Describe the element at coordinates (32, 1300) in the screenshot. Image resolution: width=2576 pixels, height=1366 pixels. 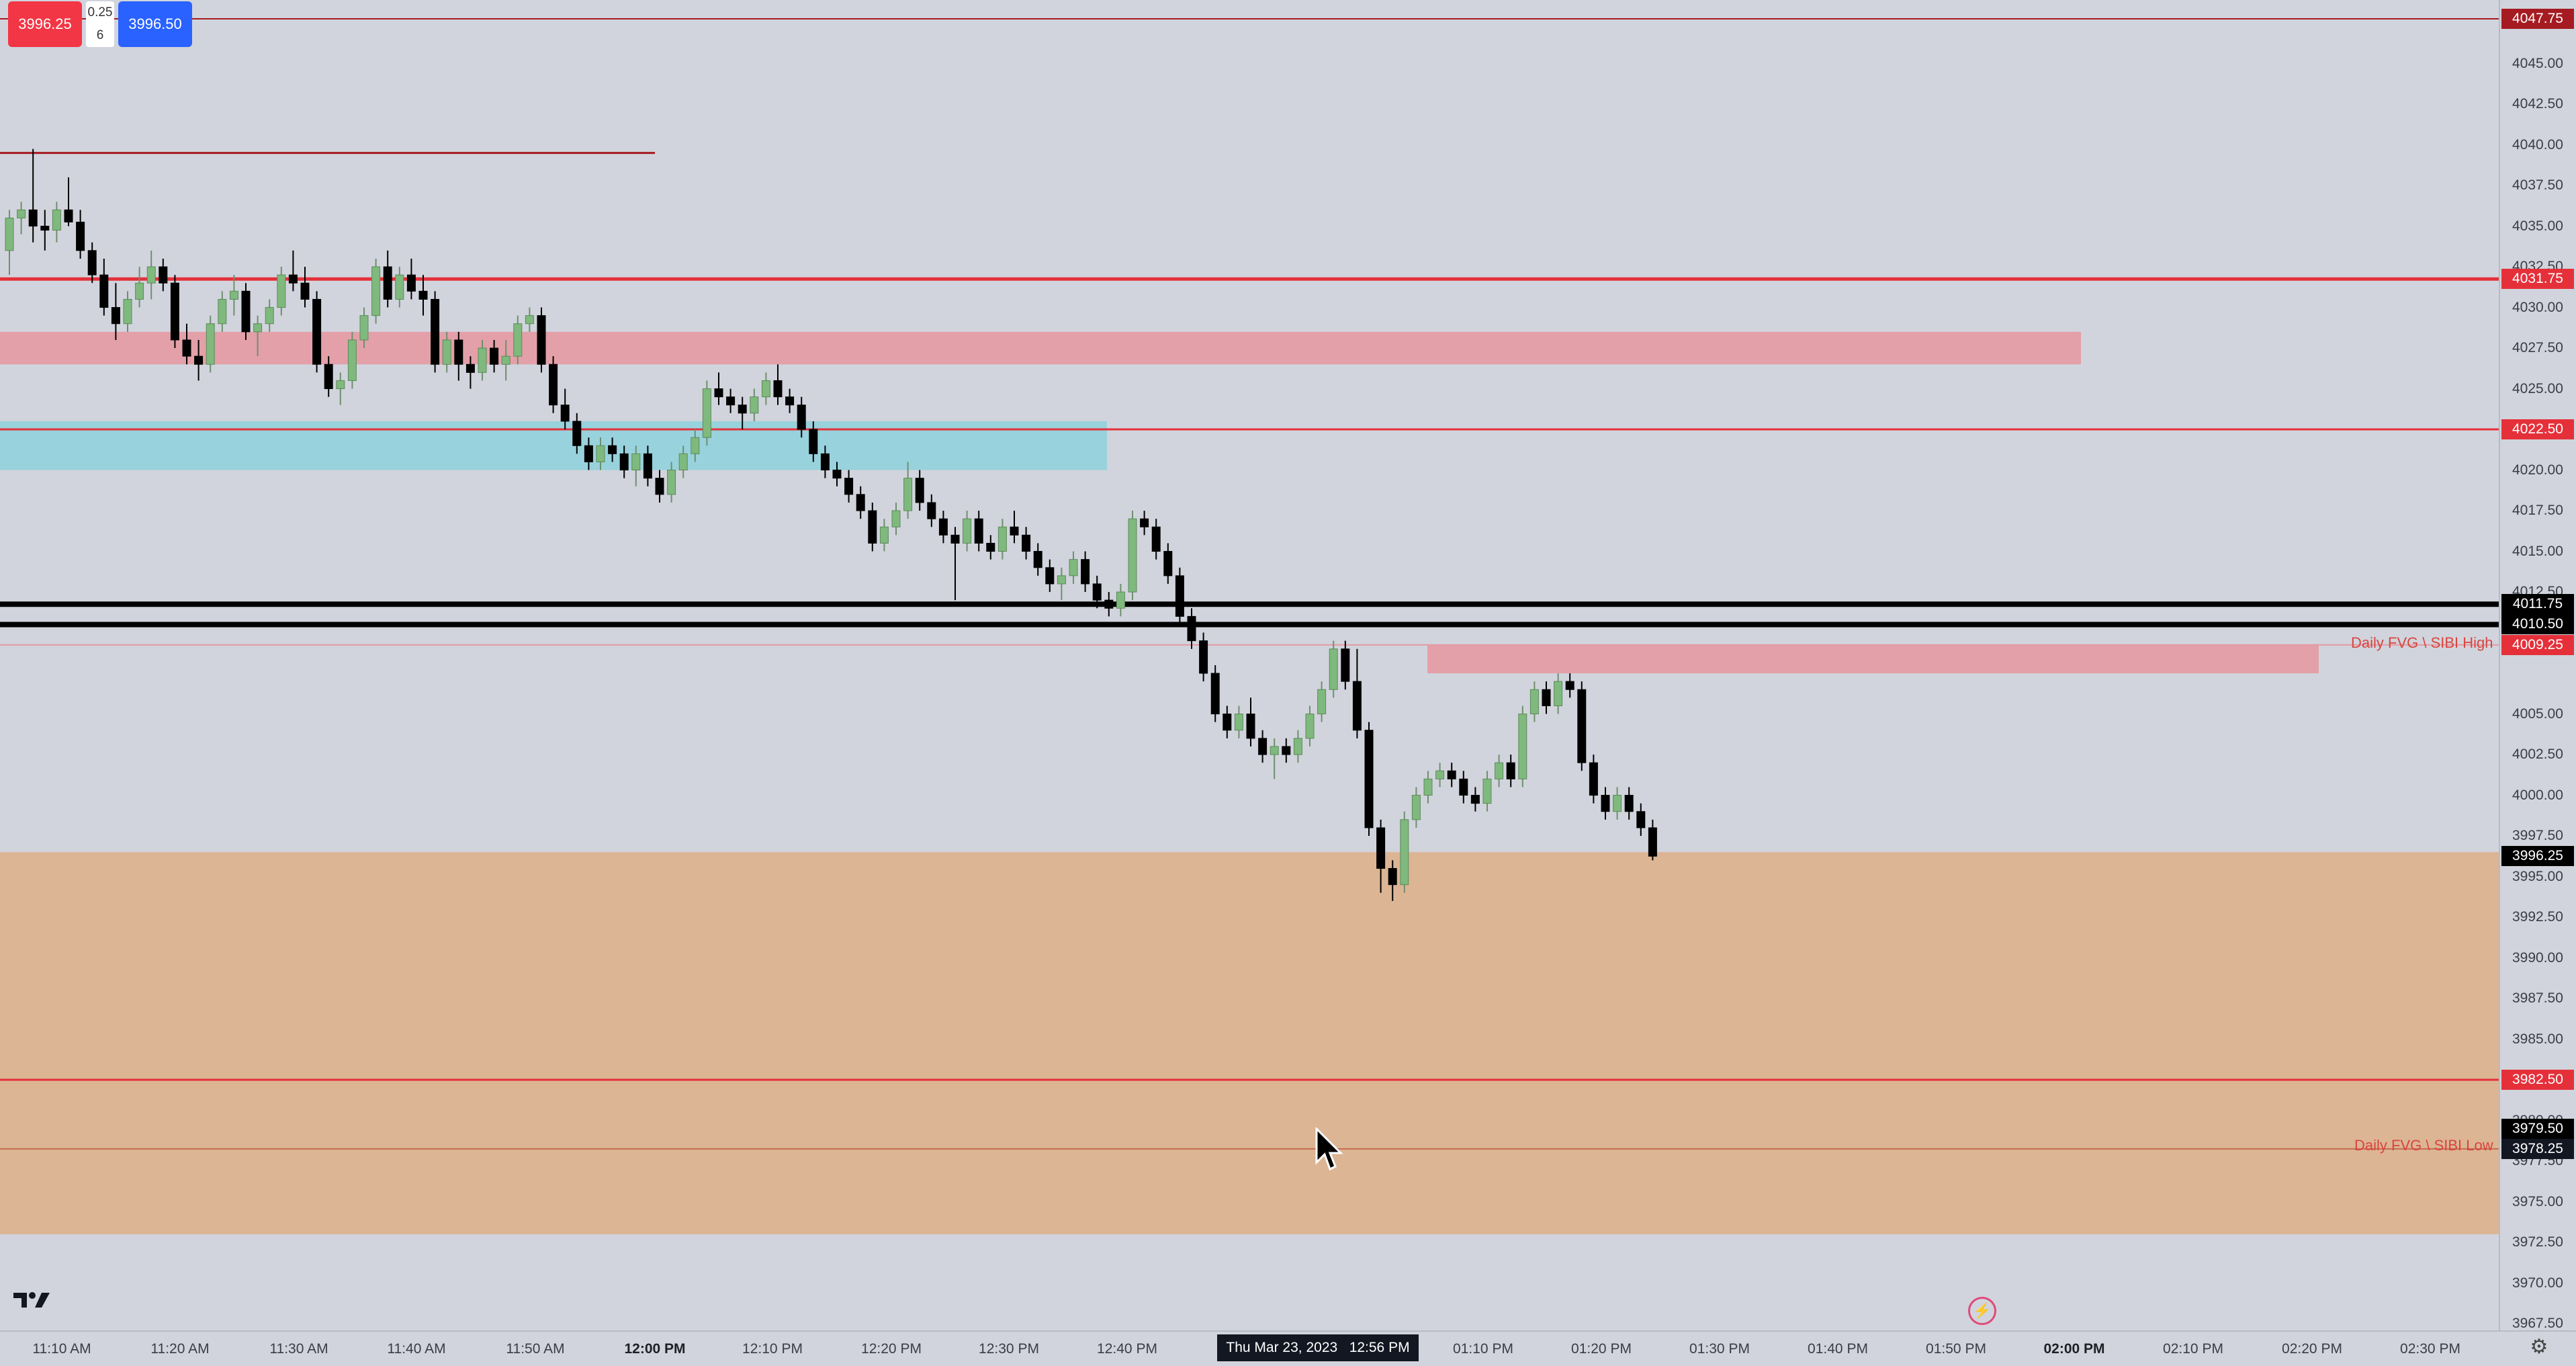
I see `tradingview-logo-icon` at that location.